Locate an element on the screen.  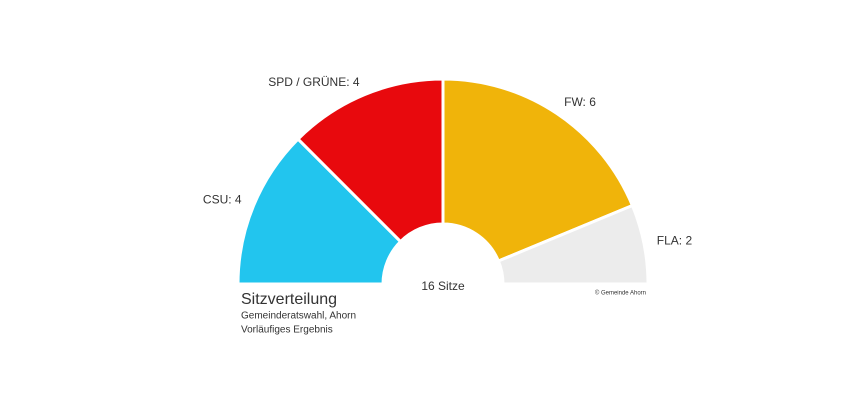
credit: © Gemeinde Ahorn is located at coordinates (620, 293).